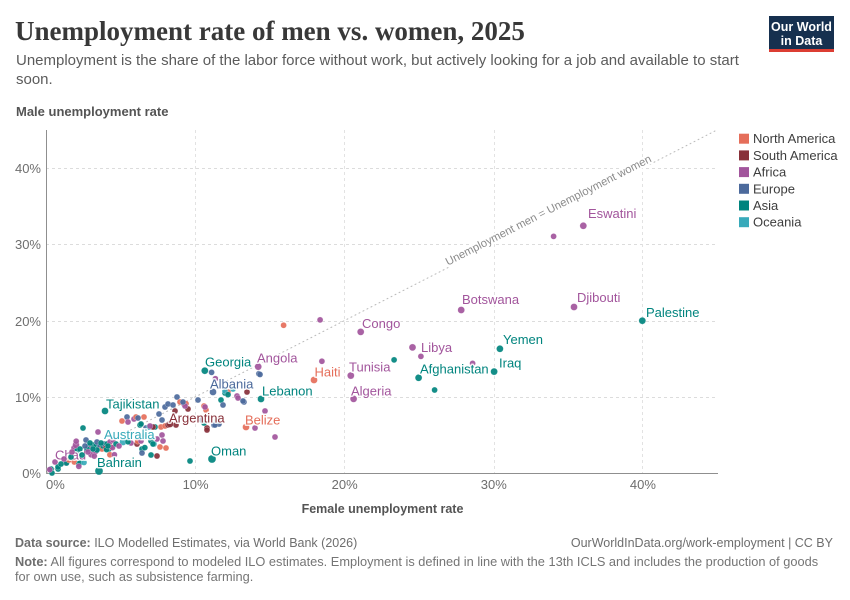 The width and height of the screenshot is (850, 600). What do you see at coordinates (197, 418) in the screenshot?
I see `svg-text: Argentina` at bounding box center [197, 418].